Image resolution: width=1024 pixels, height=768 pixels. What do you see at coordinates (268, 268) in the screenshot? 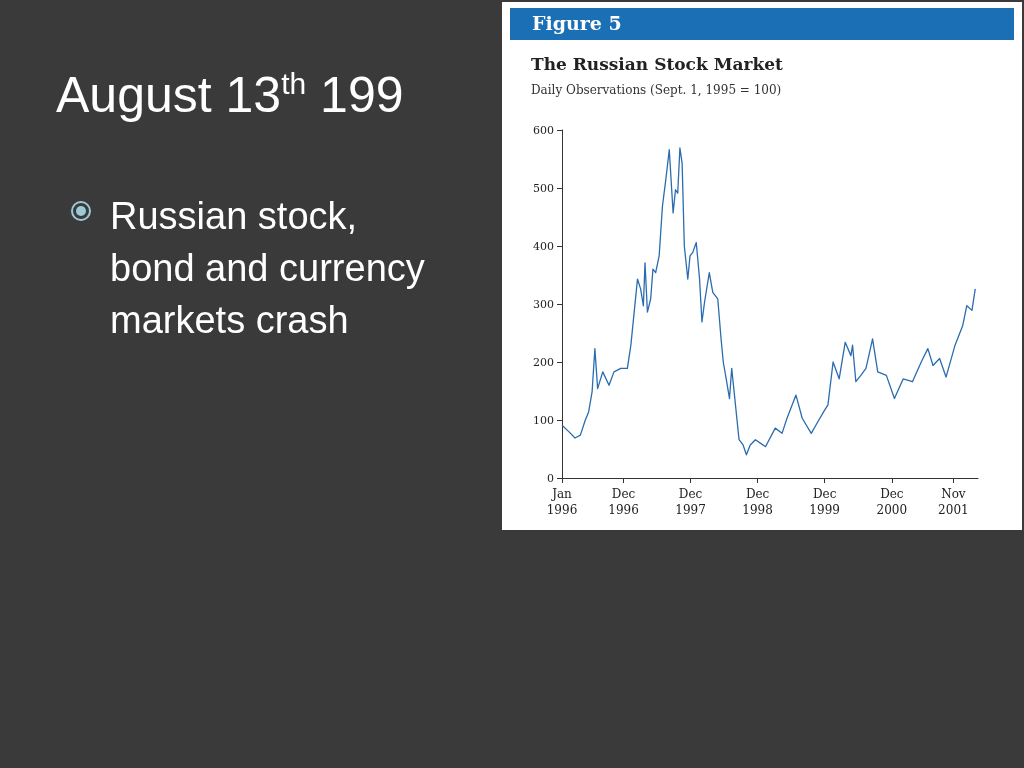
I see `text: Russian stock, bond and currency markets crash` at bounding box center [268, 268].